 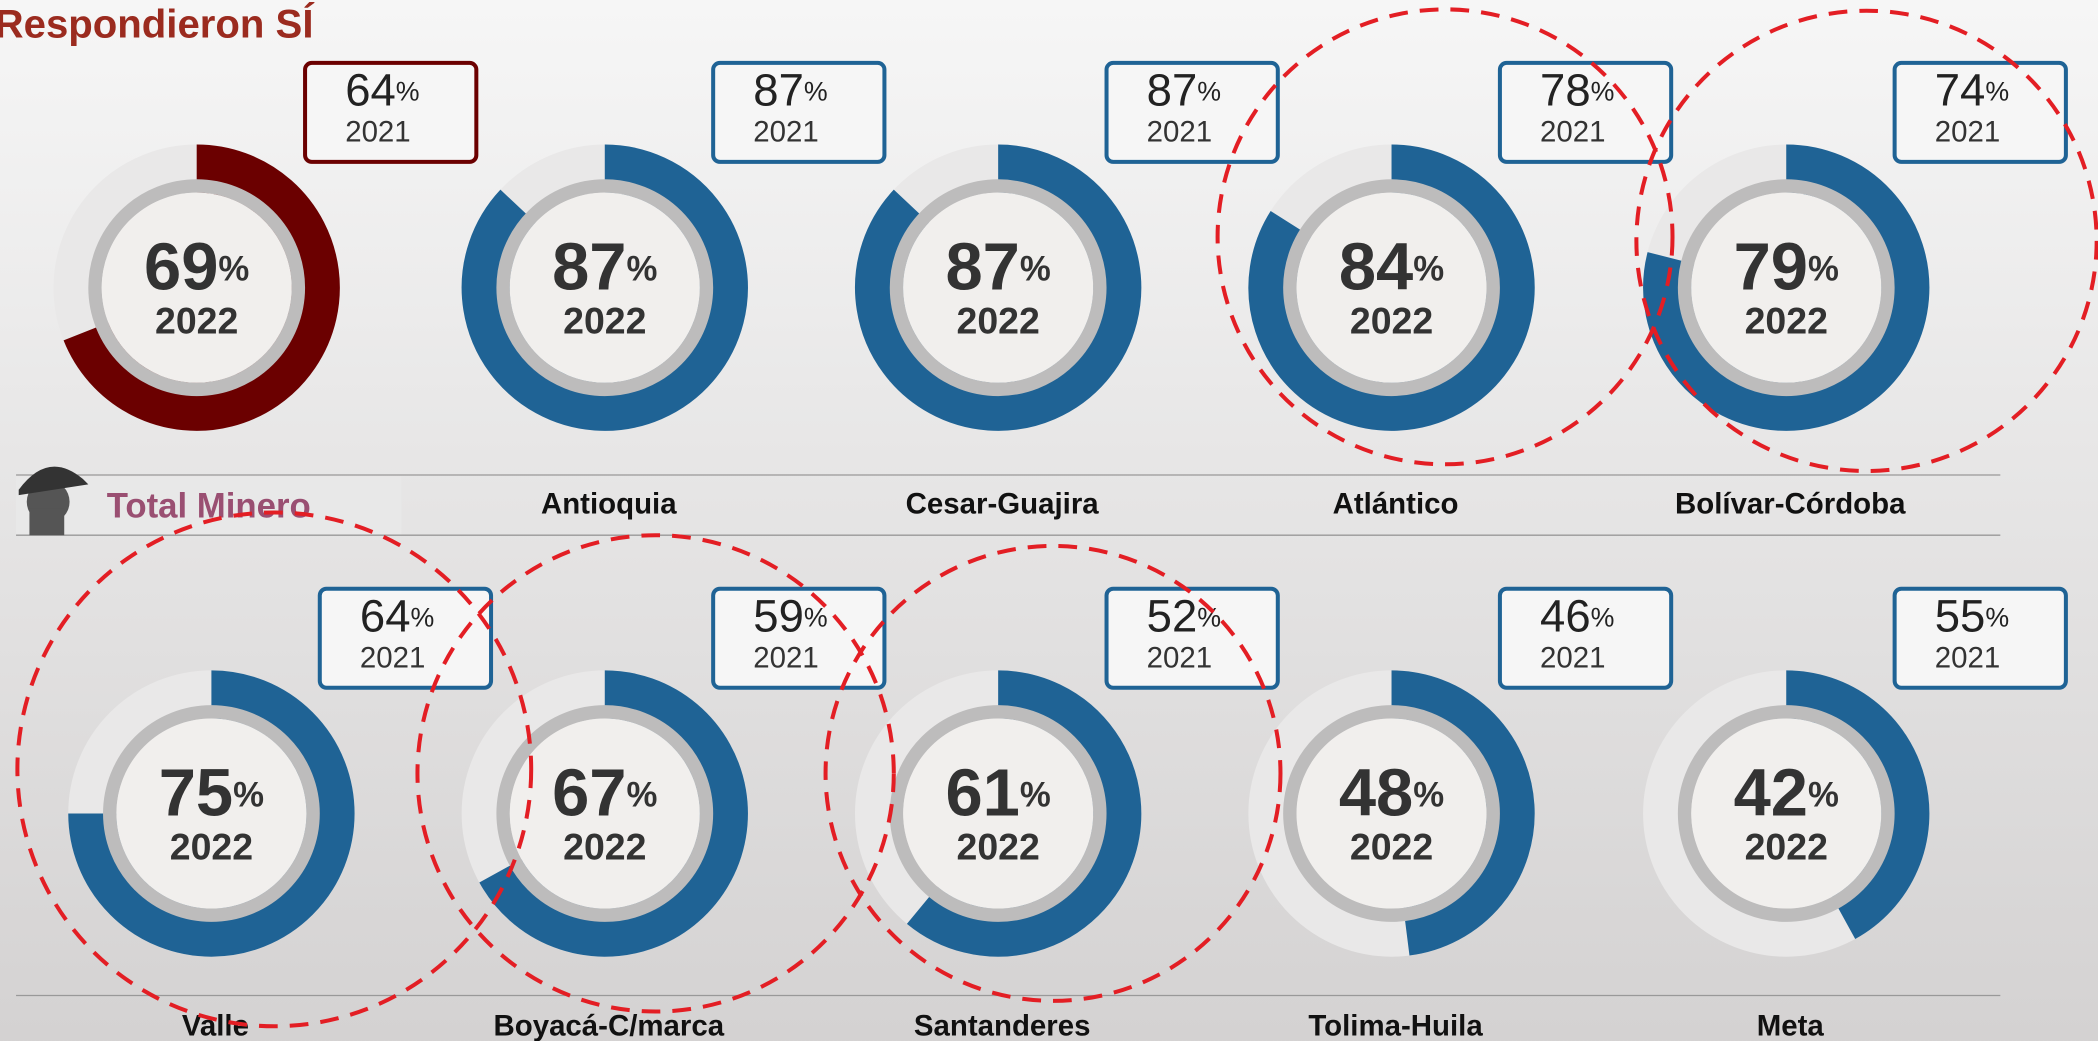 I want to click on value-text: 75%, so click(x=211, y=792).